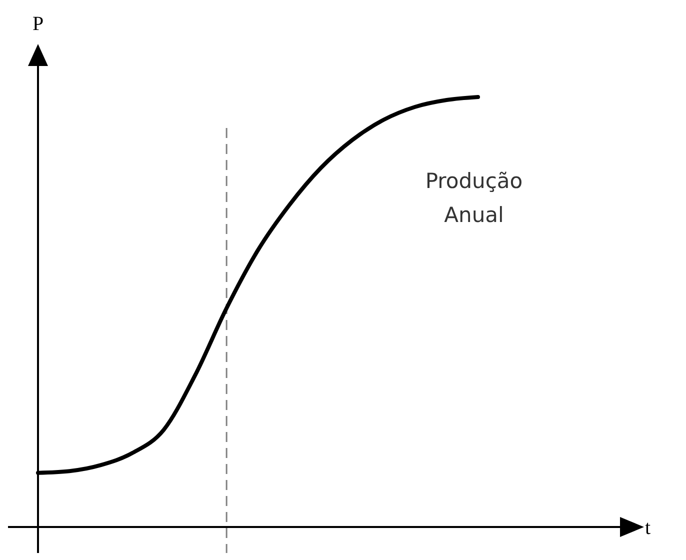 Image resolution: width=686 pixels, height=560 pixels. Describe the element at coordinates (648, 528) in the screenshot. I see `text: t` at that location.